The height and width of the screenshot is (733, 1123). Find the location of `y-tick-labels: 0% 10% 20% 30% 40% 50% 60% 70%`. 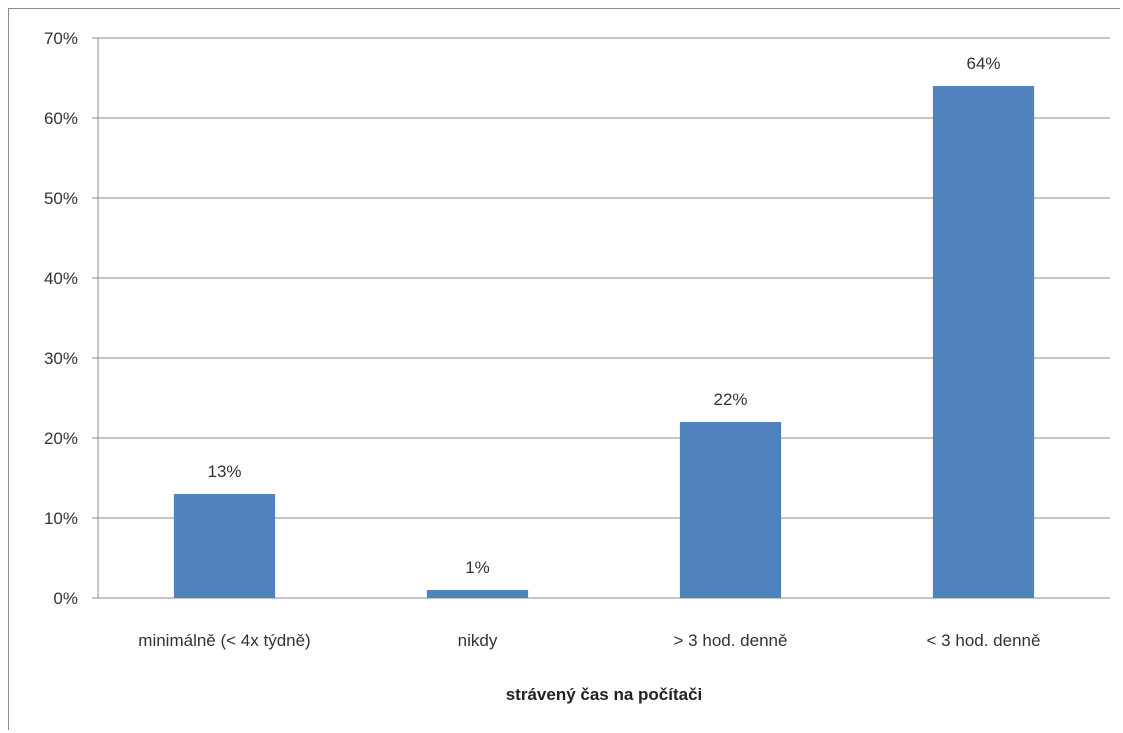

y-tick-labels: 0% 10% 20% 30% 40% 50% 60% 70% is located at coordinates (61, 318).